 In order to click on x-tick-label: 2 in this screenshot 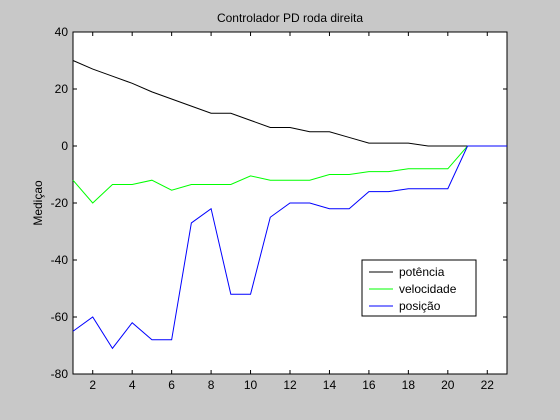, I will do `click(92, 385)`.